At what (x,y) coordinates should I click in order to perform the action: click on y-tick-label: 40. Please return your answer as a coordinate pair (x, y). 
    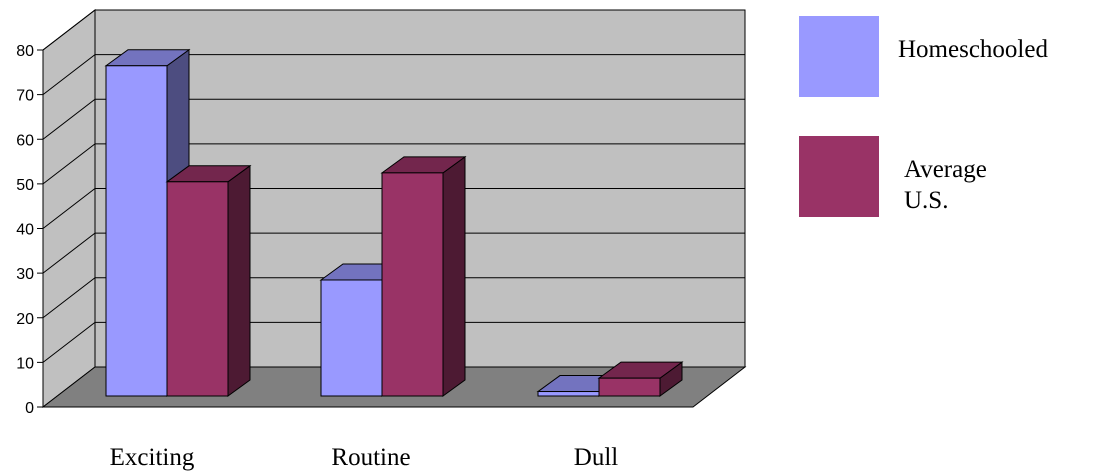
    Looking at the image, I should click on (25, 230).